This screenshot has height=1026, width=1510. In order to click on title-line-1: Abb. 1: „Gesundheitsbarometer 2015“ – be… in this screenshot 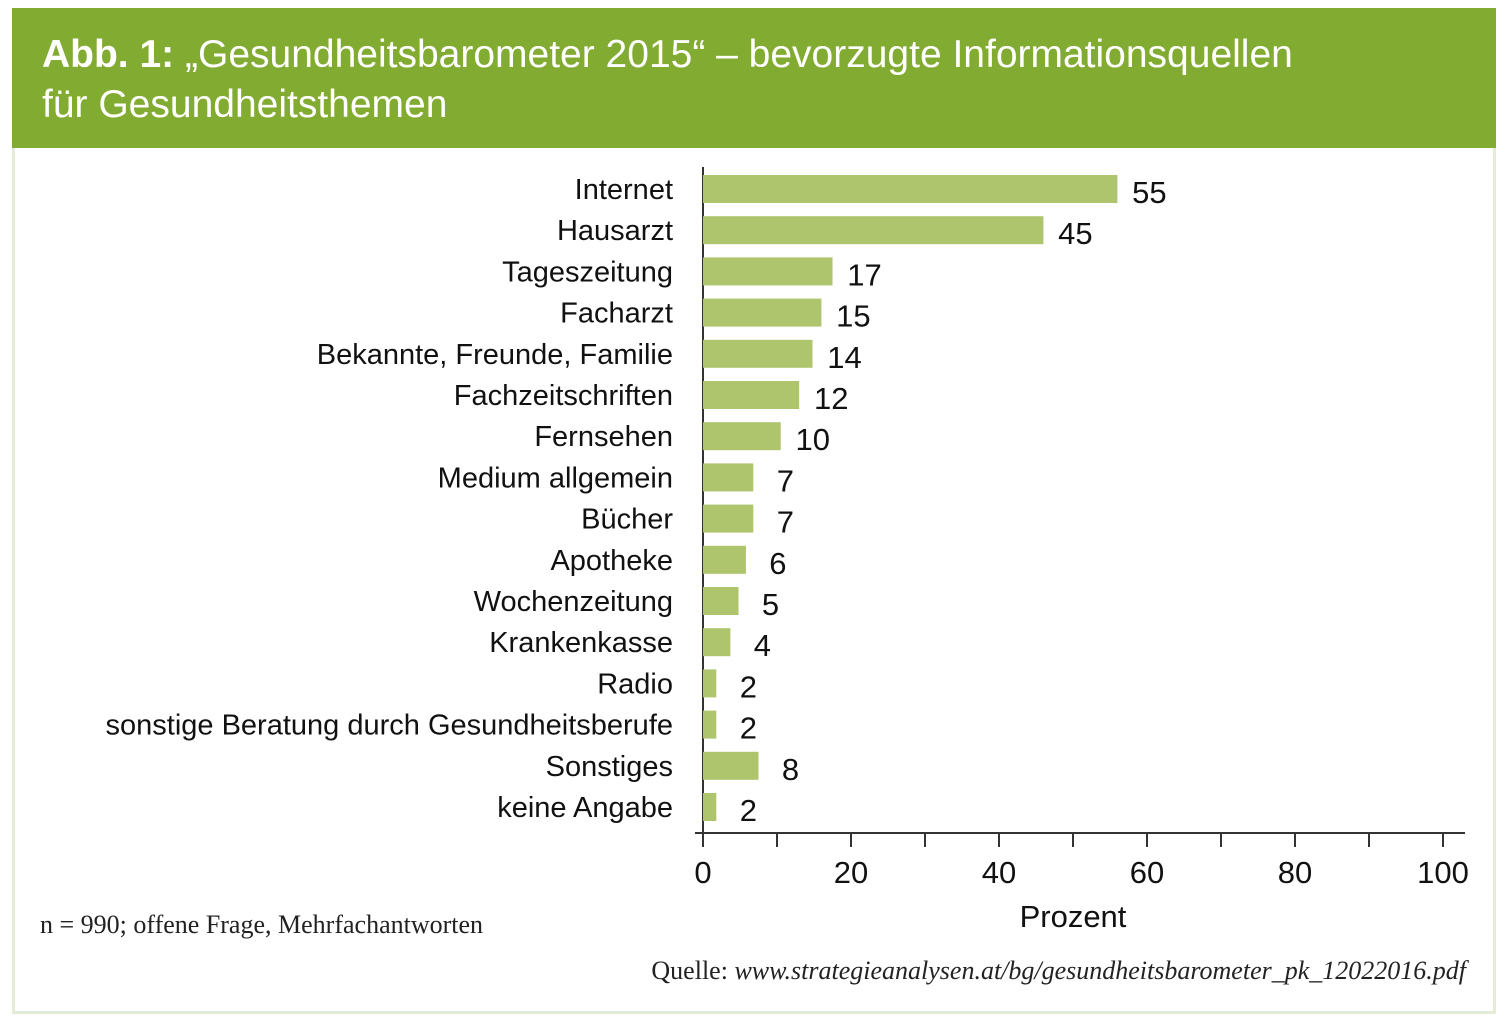, I will do `click(769, 55)`.